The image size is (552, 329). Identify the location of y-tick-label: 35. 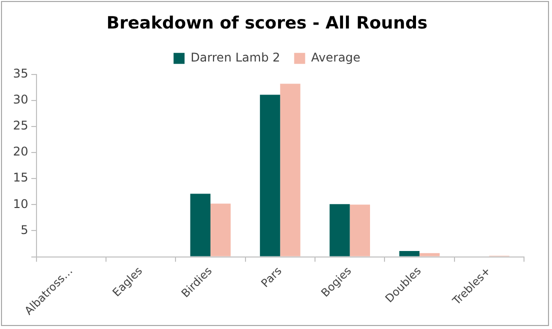
(20, 73).